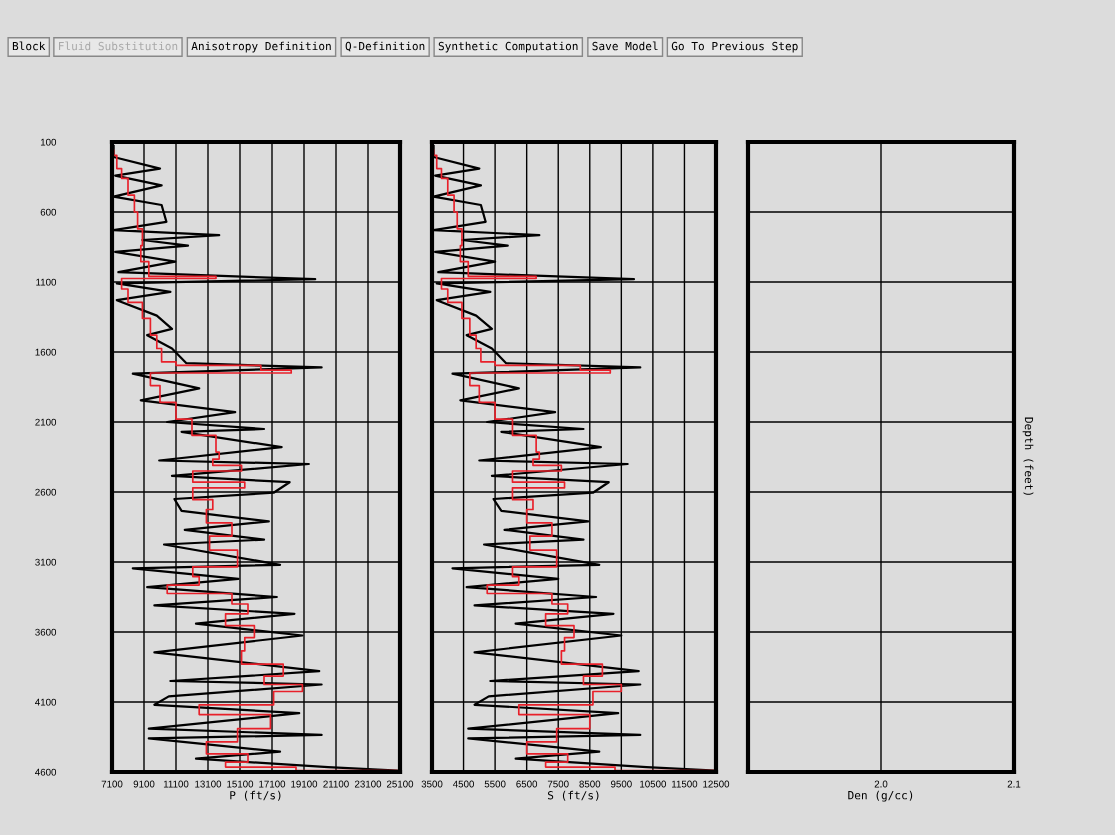  I want to click on text: Block, so click(29, 46).